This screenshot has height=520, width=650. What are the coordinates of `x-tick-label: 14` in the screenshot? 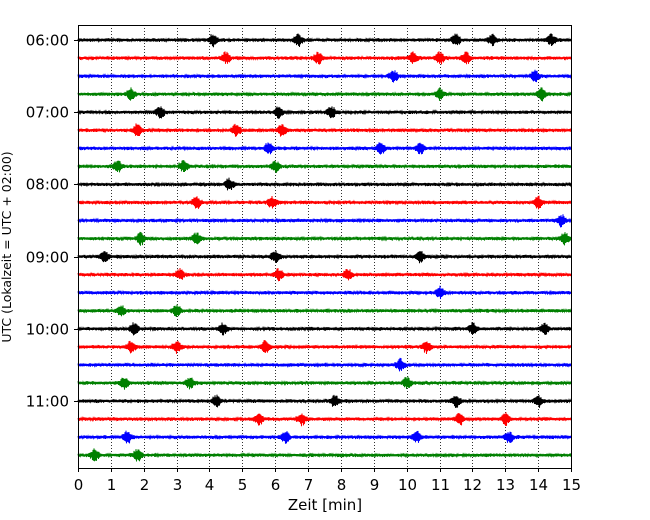 It's located at (538, 485).